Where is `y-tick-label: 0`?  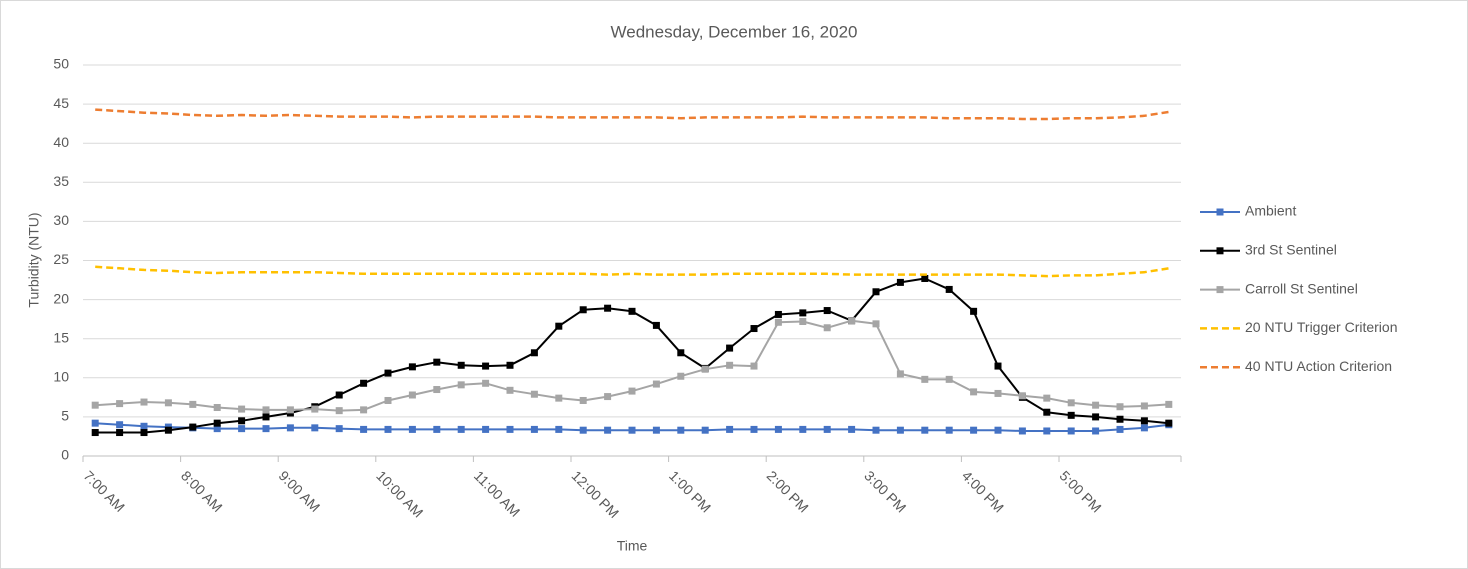 y-tick-label: 0 is located at coordinates (65, 455).